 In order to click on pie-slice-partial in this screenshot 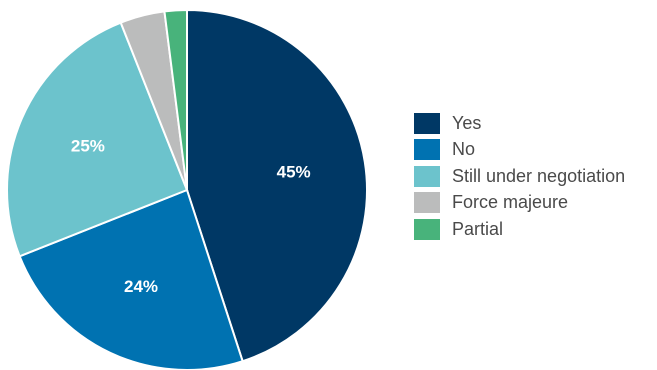, I will do `click(175, 99)`.